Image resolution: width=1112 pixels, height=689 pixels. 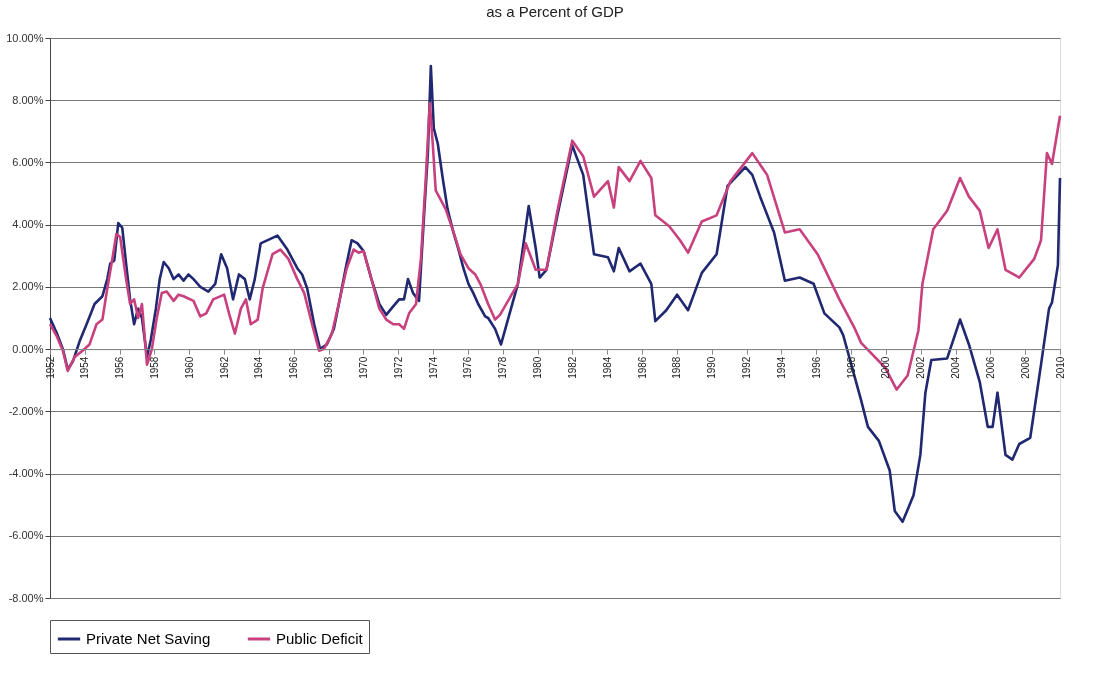 I want to click on x-tick-label: 2006, so click(x=990, y=367).